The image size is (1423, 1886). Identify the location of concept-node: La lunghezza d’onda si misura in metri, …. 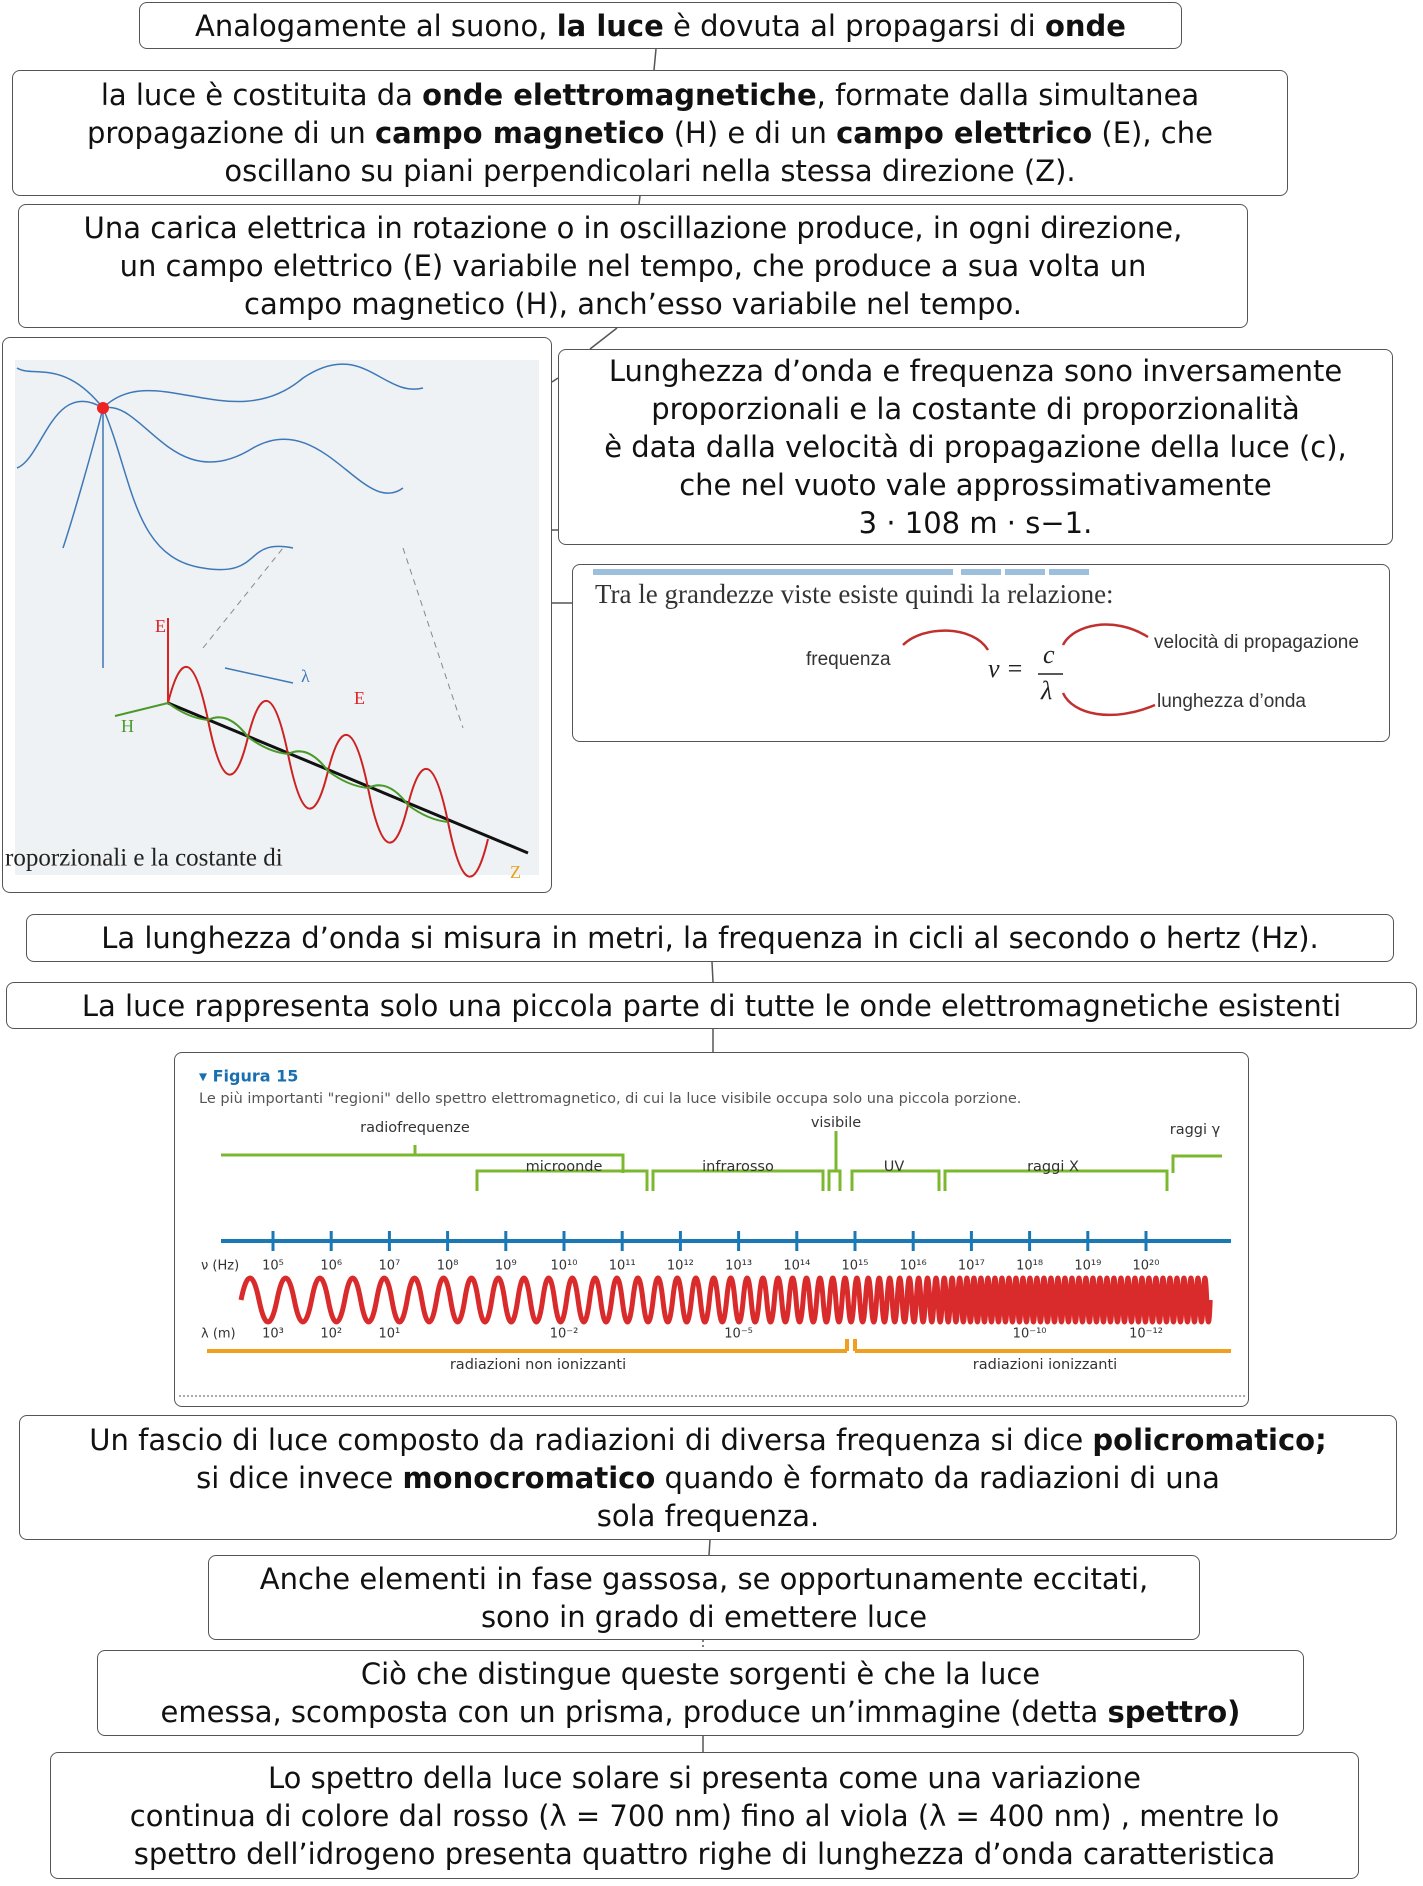
(710, 938).